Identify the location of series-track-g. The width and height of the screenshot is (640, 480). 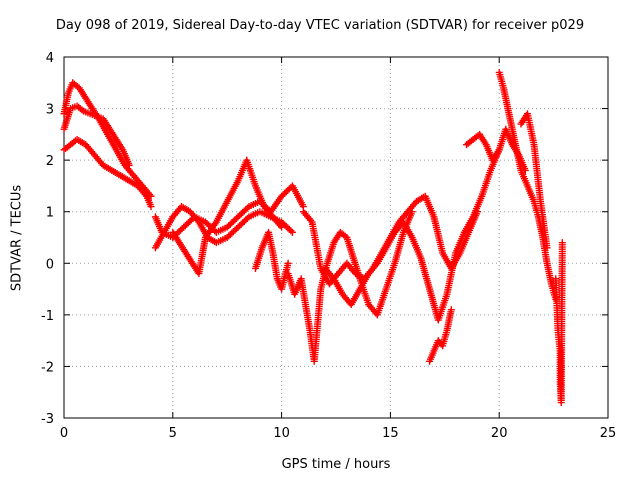
(271, 260).